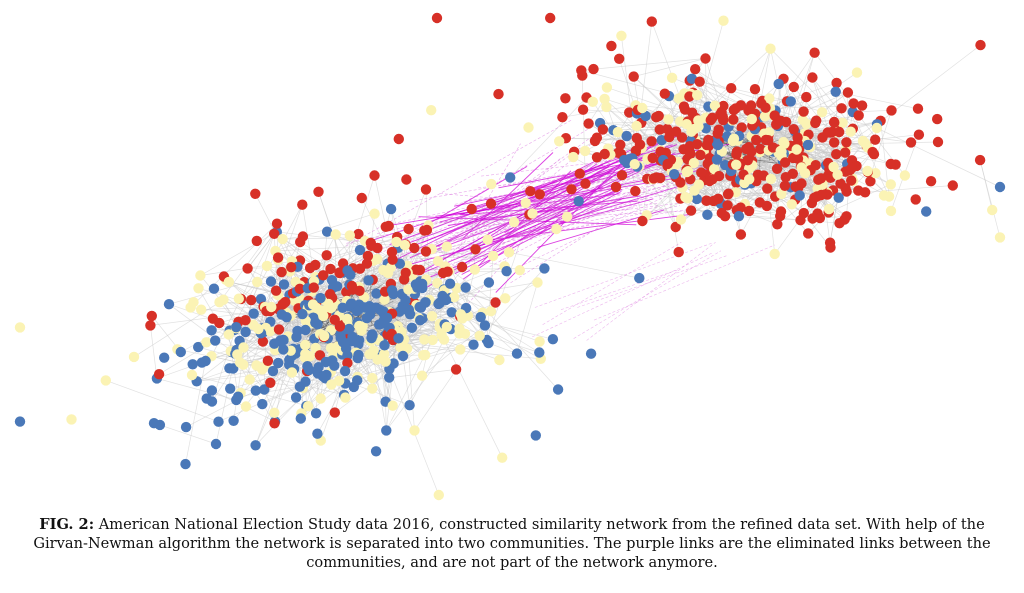 The image size is (1024, 593). Describe the element at coordinates (67, 524) in the screenshot. I see `figure-label: FIG. 2:` at that location.